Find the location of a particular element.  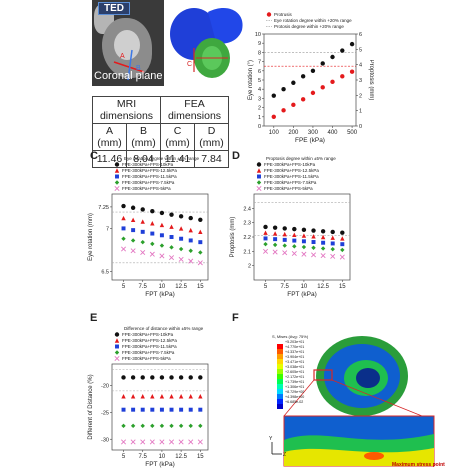

colorbar-label: +6.685e-02 is located at coordinates (294, 402).